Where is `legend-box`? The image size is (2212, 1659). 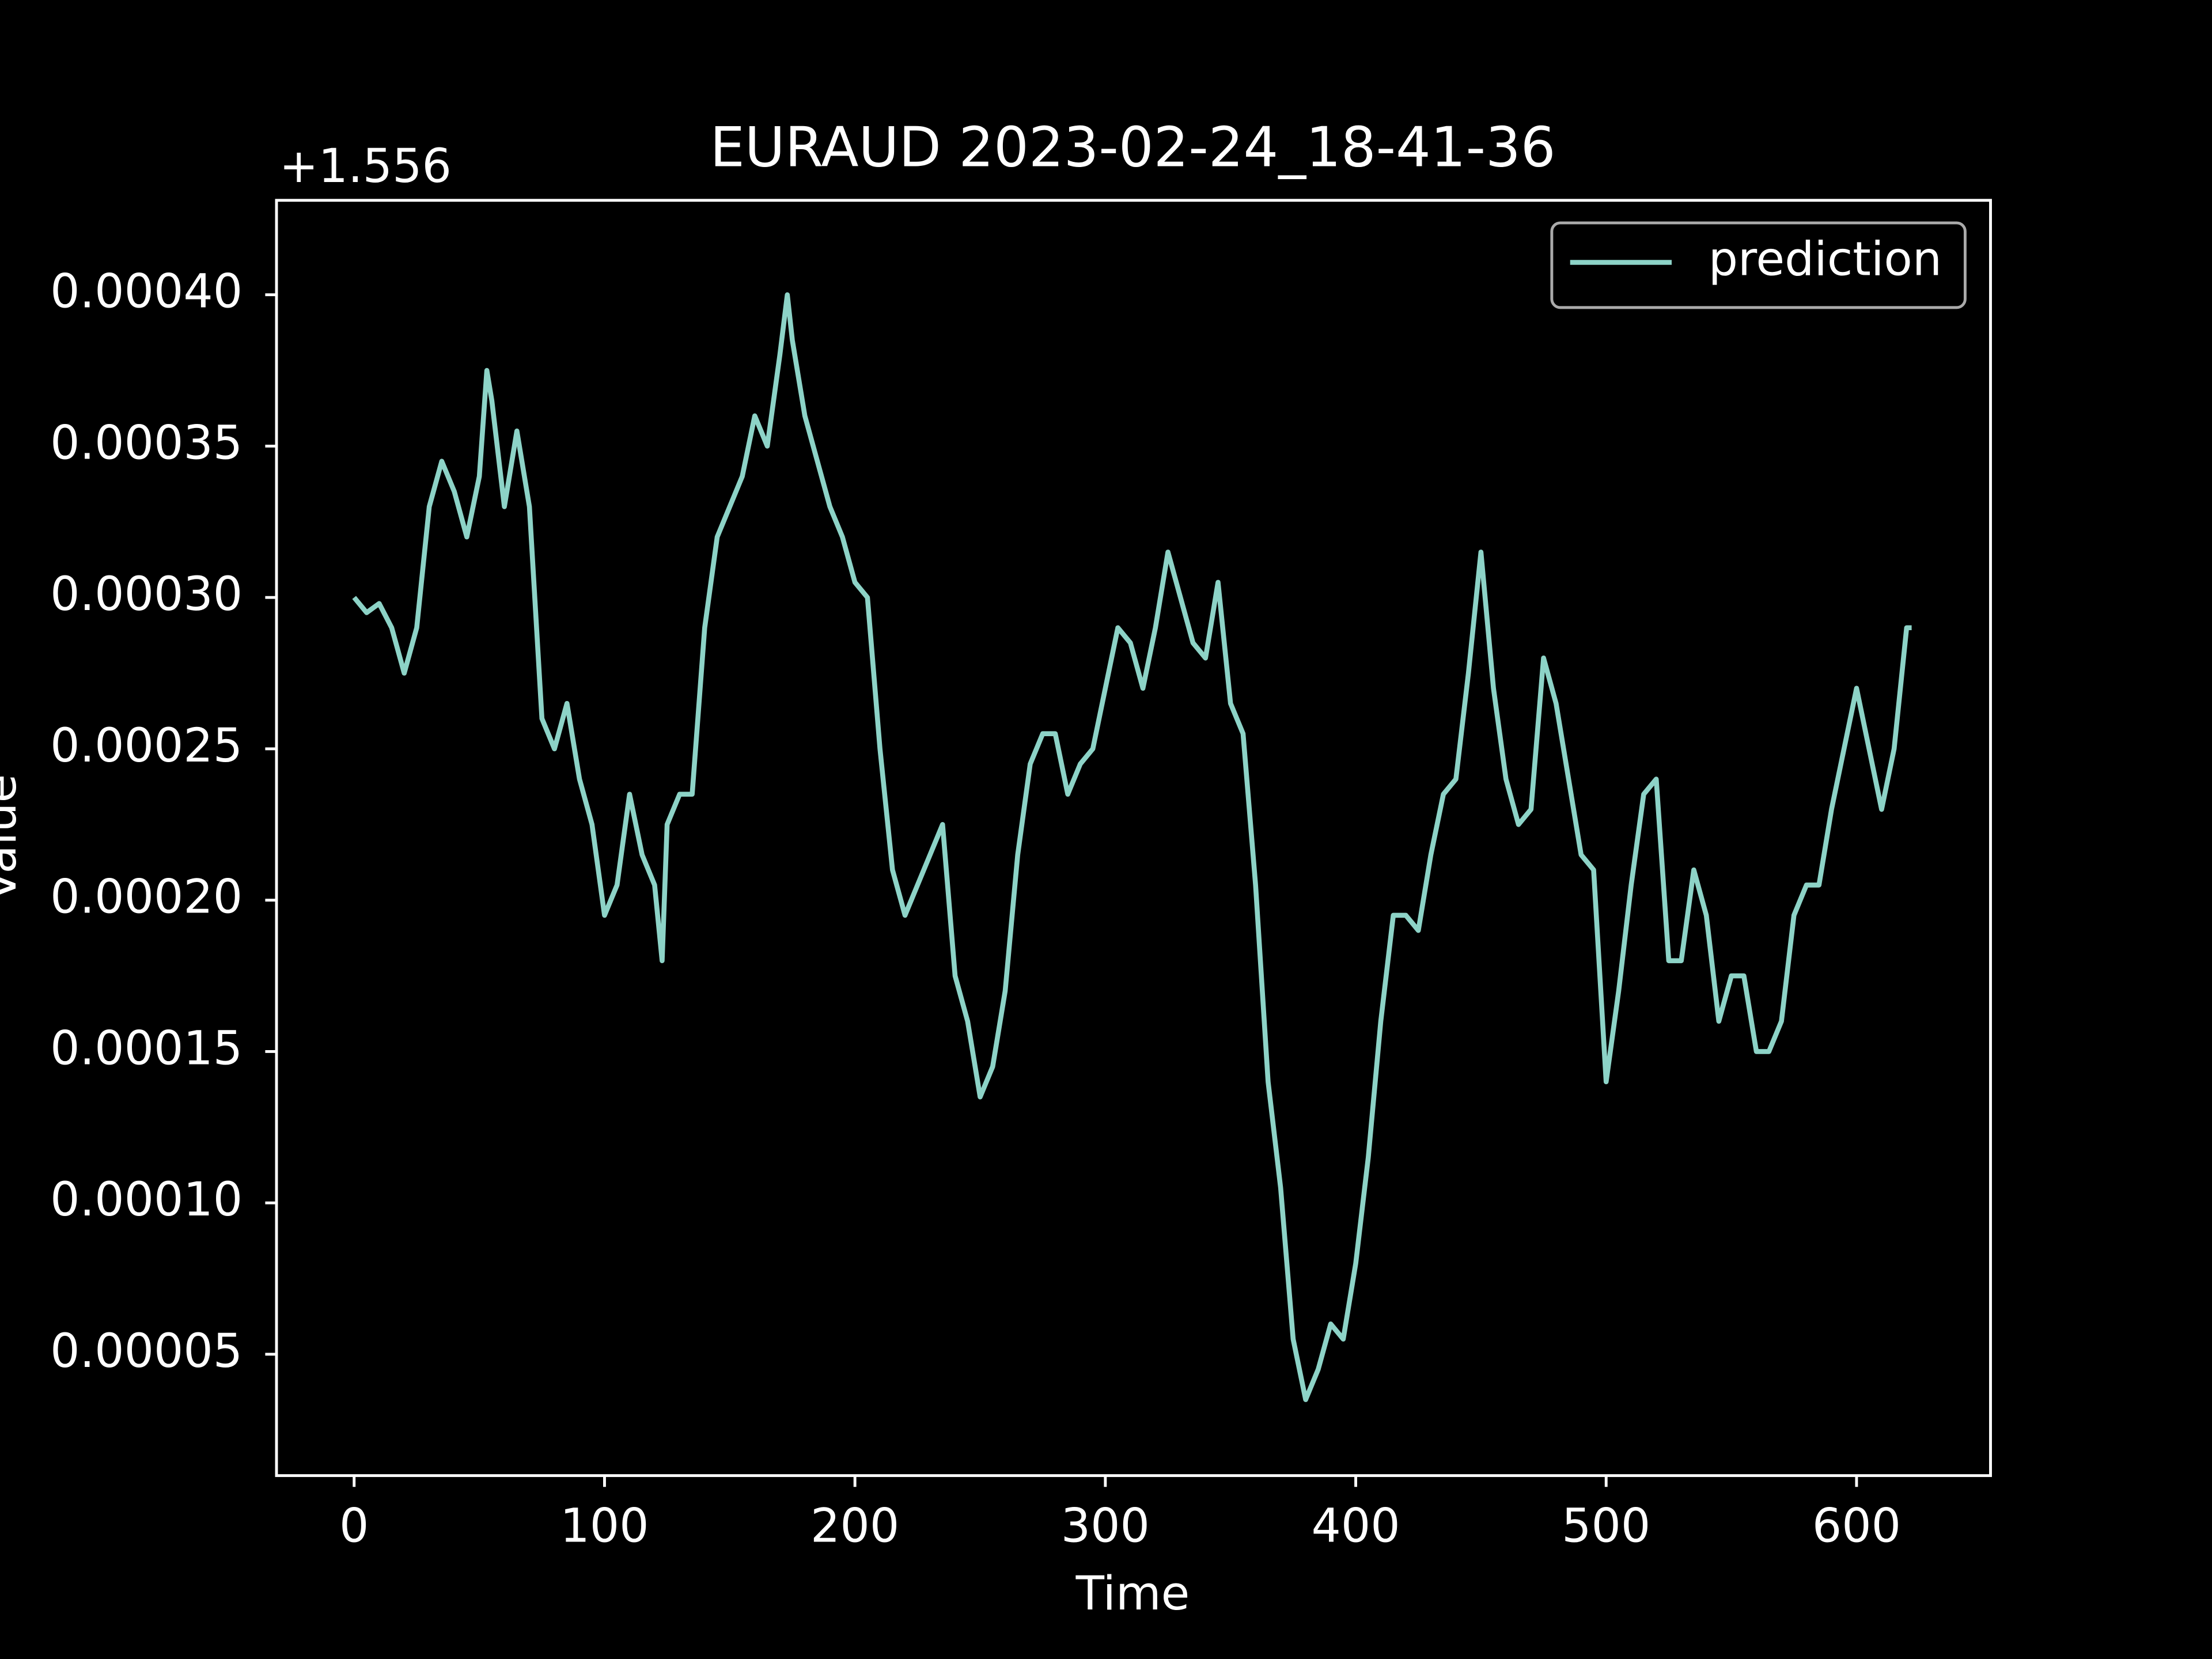 legend-box is located at coordinates (1758, 265).